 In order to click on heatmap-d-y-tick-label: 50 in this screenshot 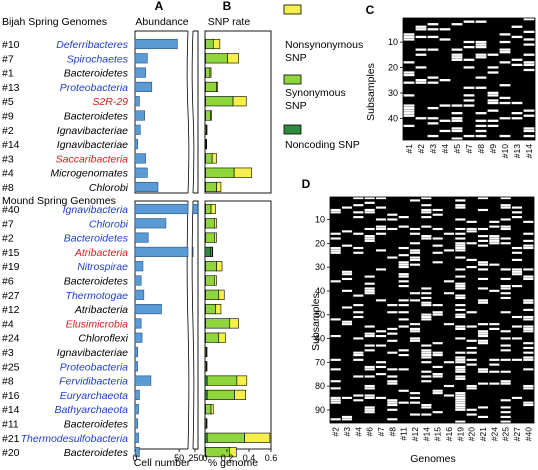, I will do `click(320, 315)`.